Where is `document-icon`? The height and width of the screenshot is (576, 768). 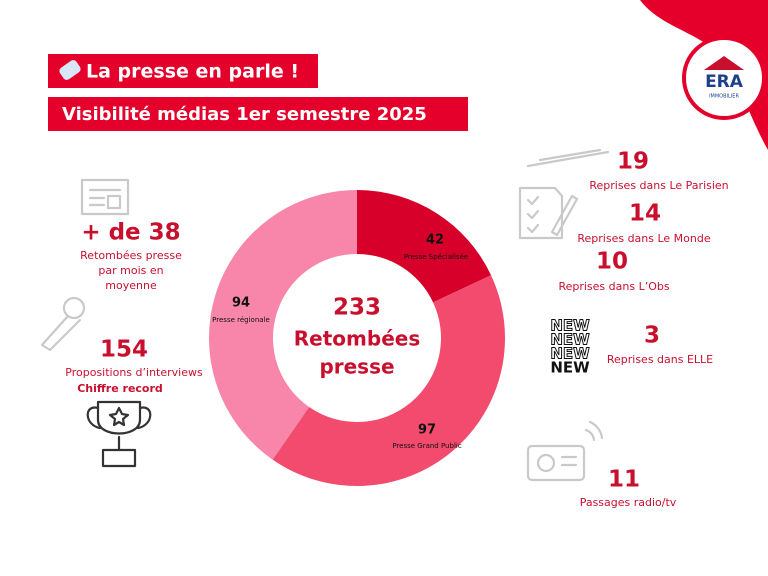 document-icon is located at coordinates (548, 213).